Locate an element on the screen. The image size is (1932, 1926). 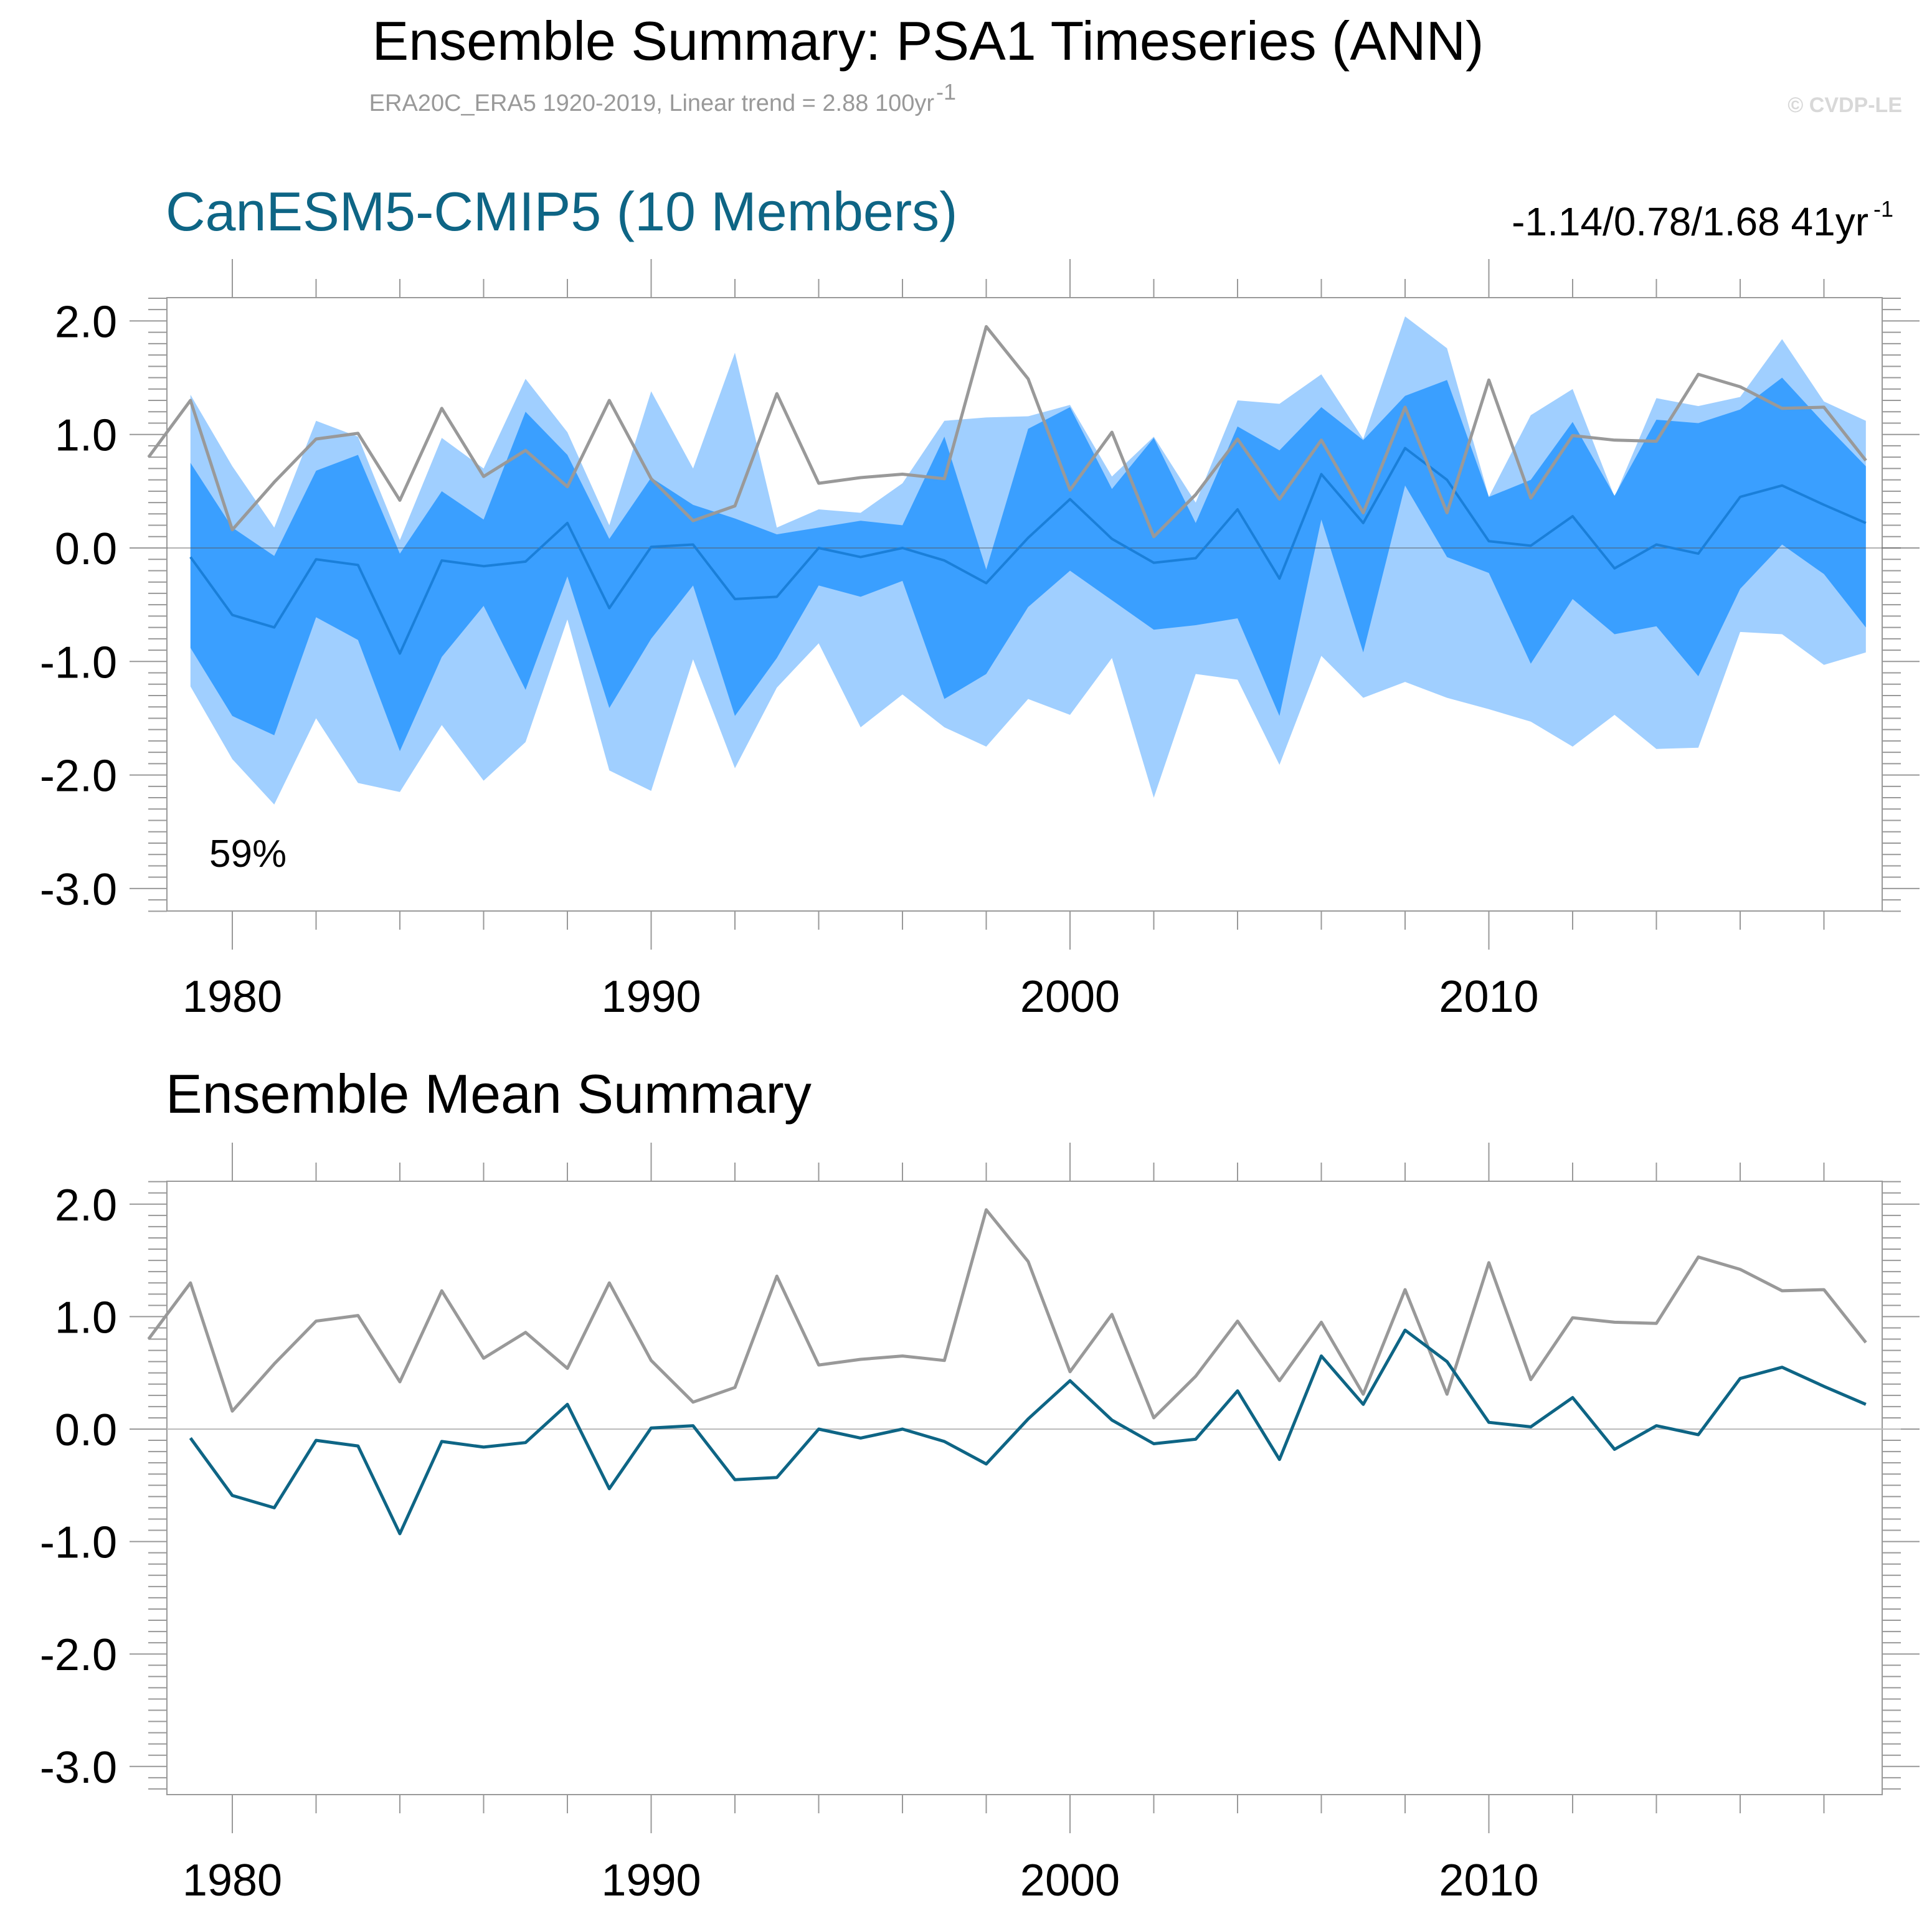
panel2-title: Ensemble Mean Summary is located at coordinates (489, 1094).